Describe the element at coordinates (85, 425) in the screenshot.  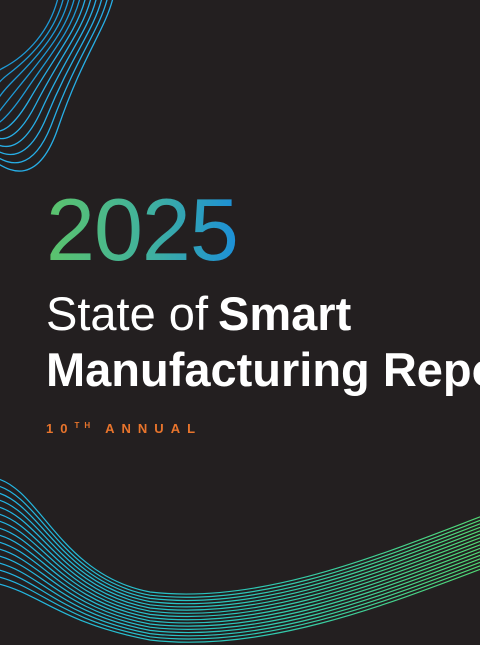
I see `edition-suffix: TH` at that location.